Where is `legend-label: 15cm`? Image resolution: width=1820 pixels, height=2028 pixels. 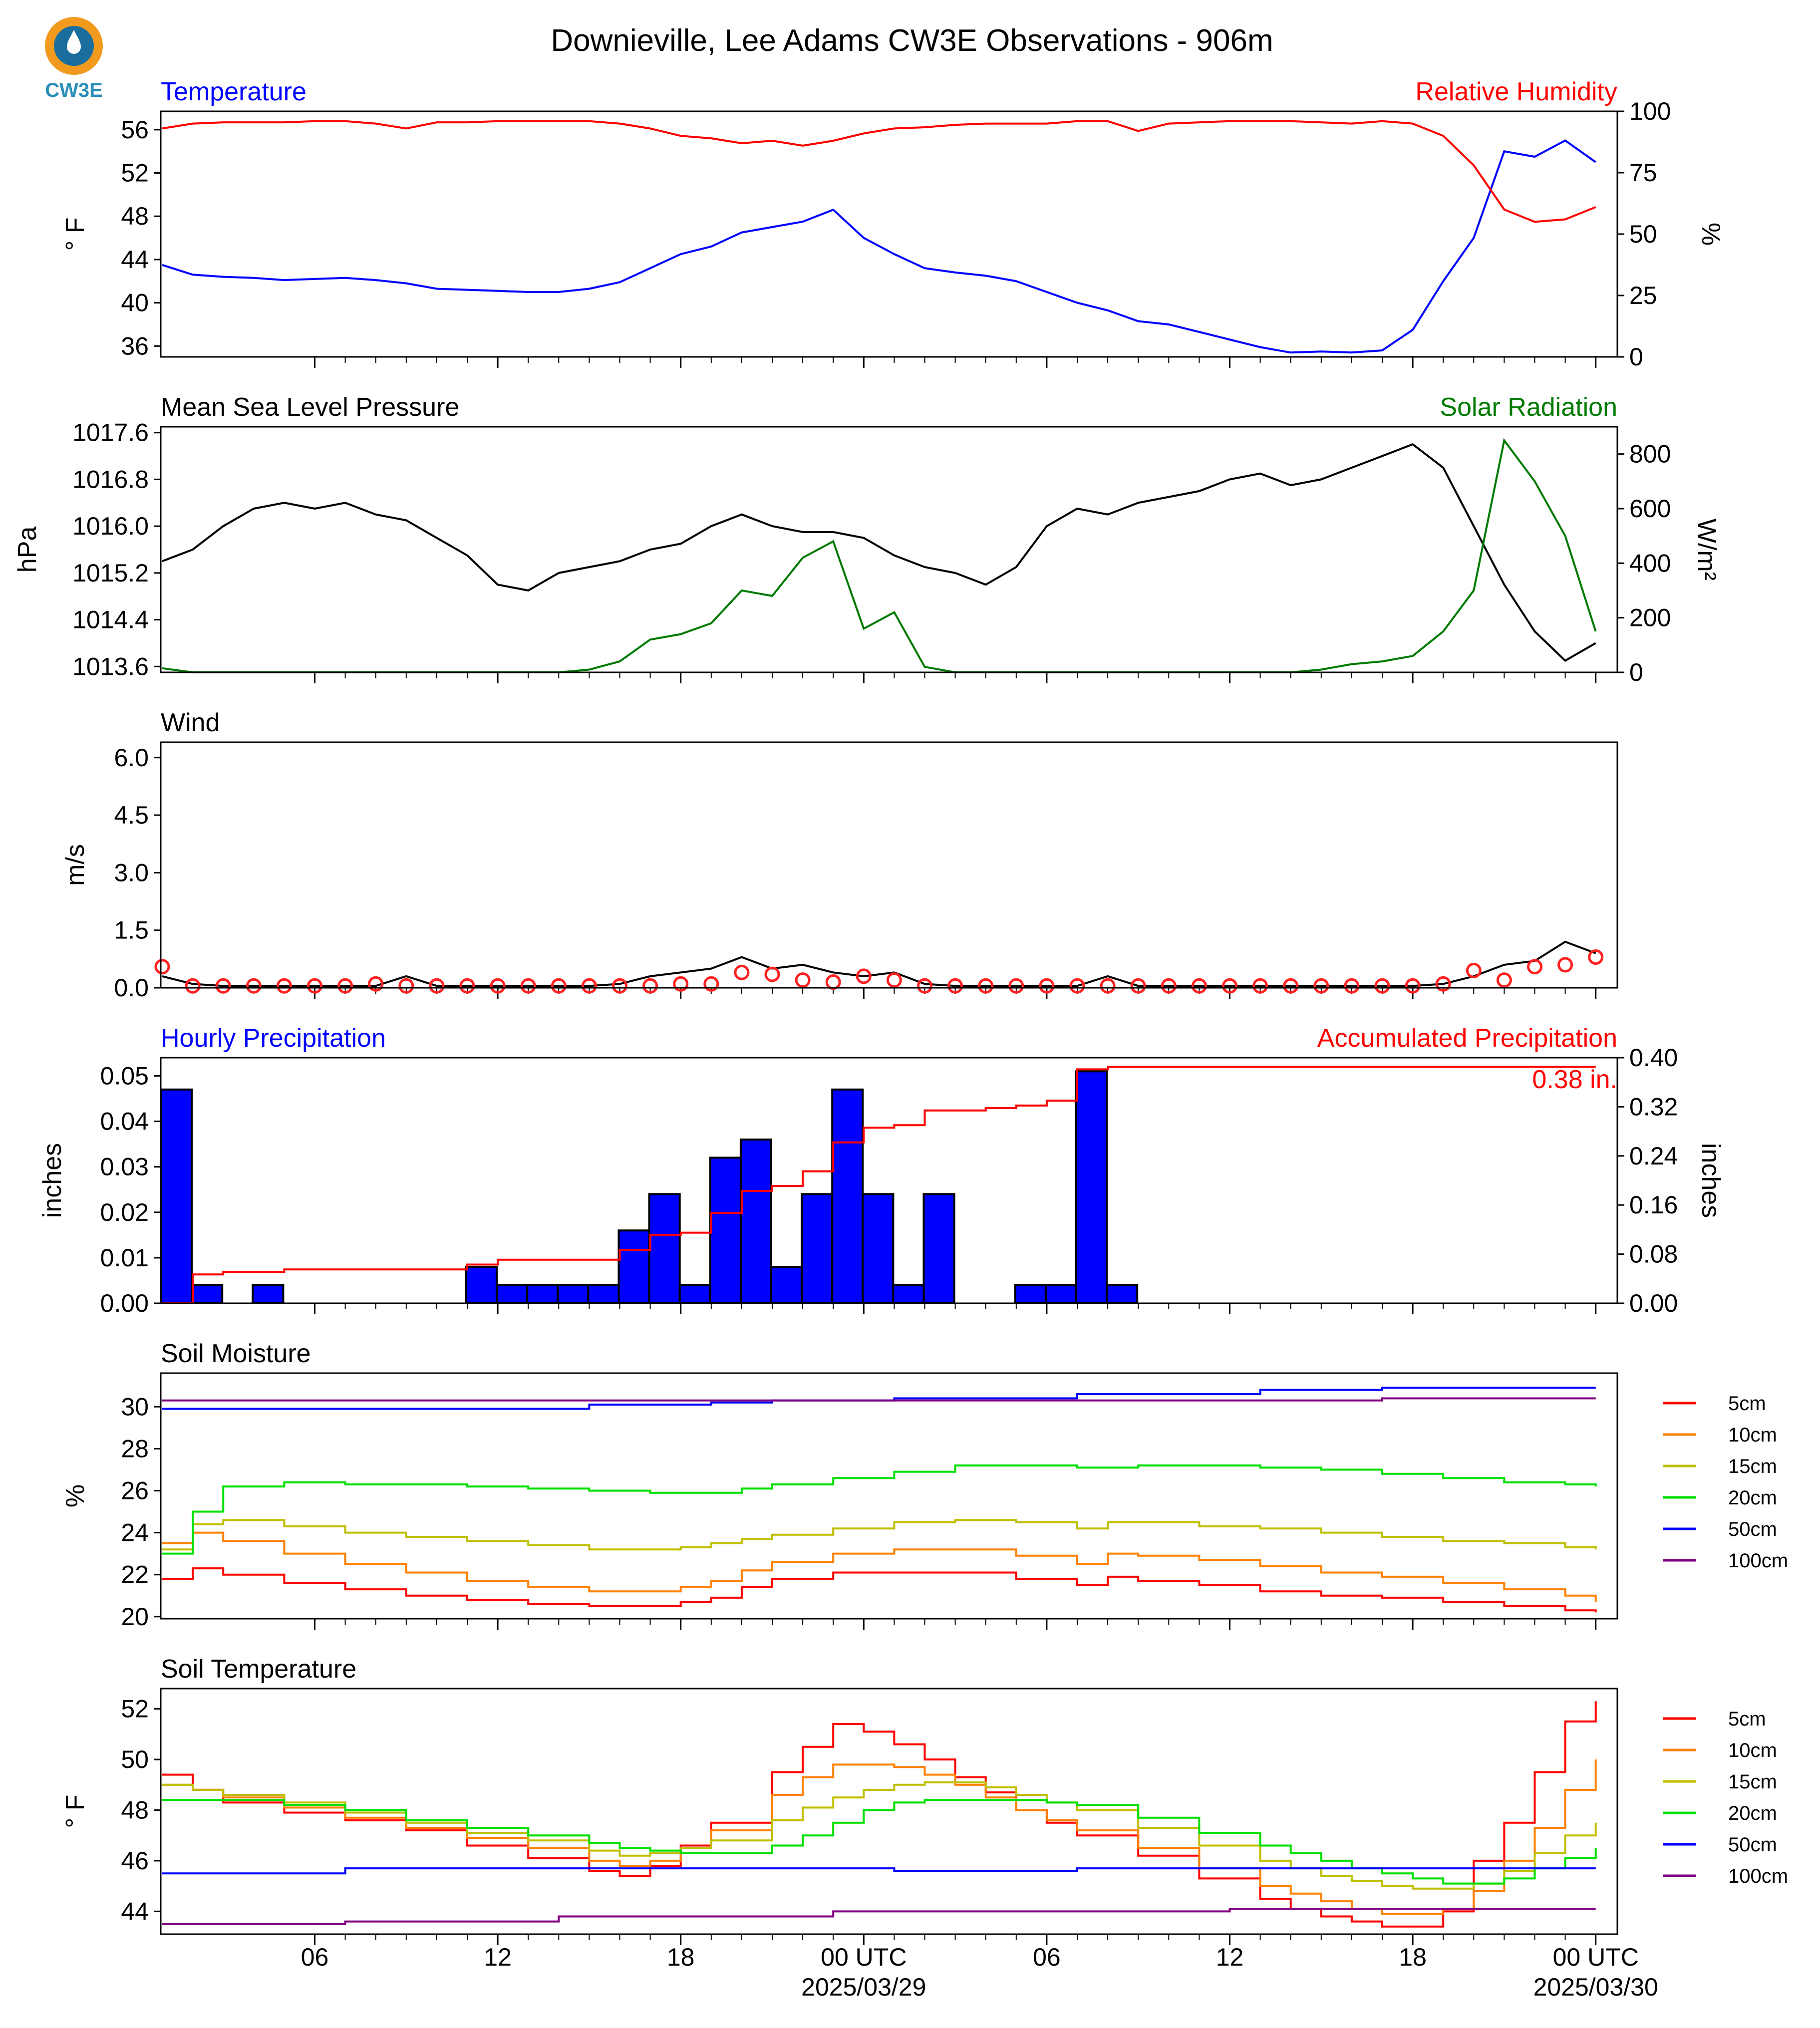
legend-label: 15cm is located at coordinates (1752, 1466).